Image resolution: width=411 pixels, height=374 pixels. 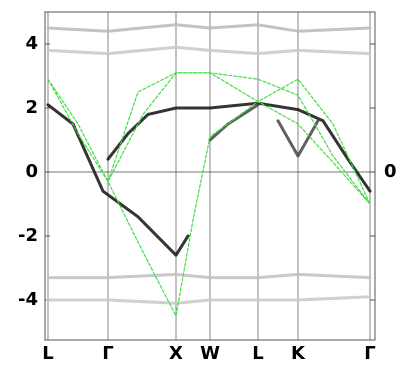 What do you see at coordinates (298, 353) in the screenshot?
I see `x-tick-label: K` at bounding box center [298, 353].